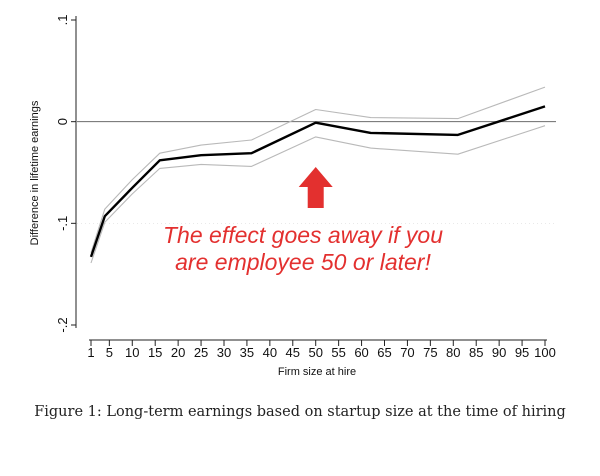 This screenshot has width=600, height=476. What do you see at coordinates (62, 20) in the screenshot?
I see `y-tick-label: .1` at bounding box center [62, 20].